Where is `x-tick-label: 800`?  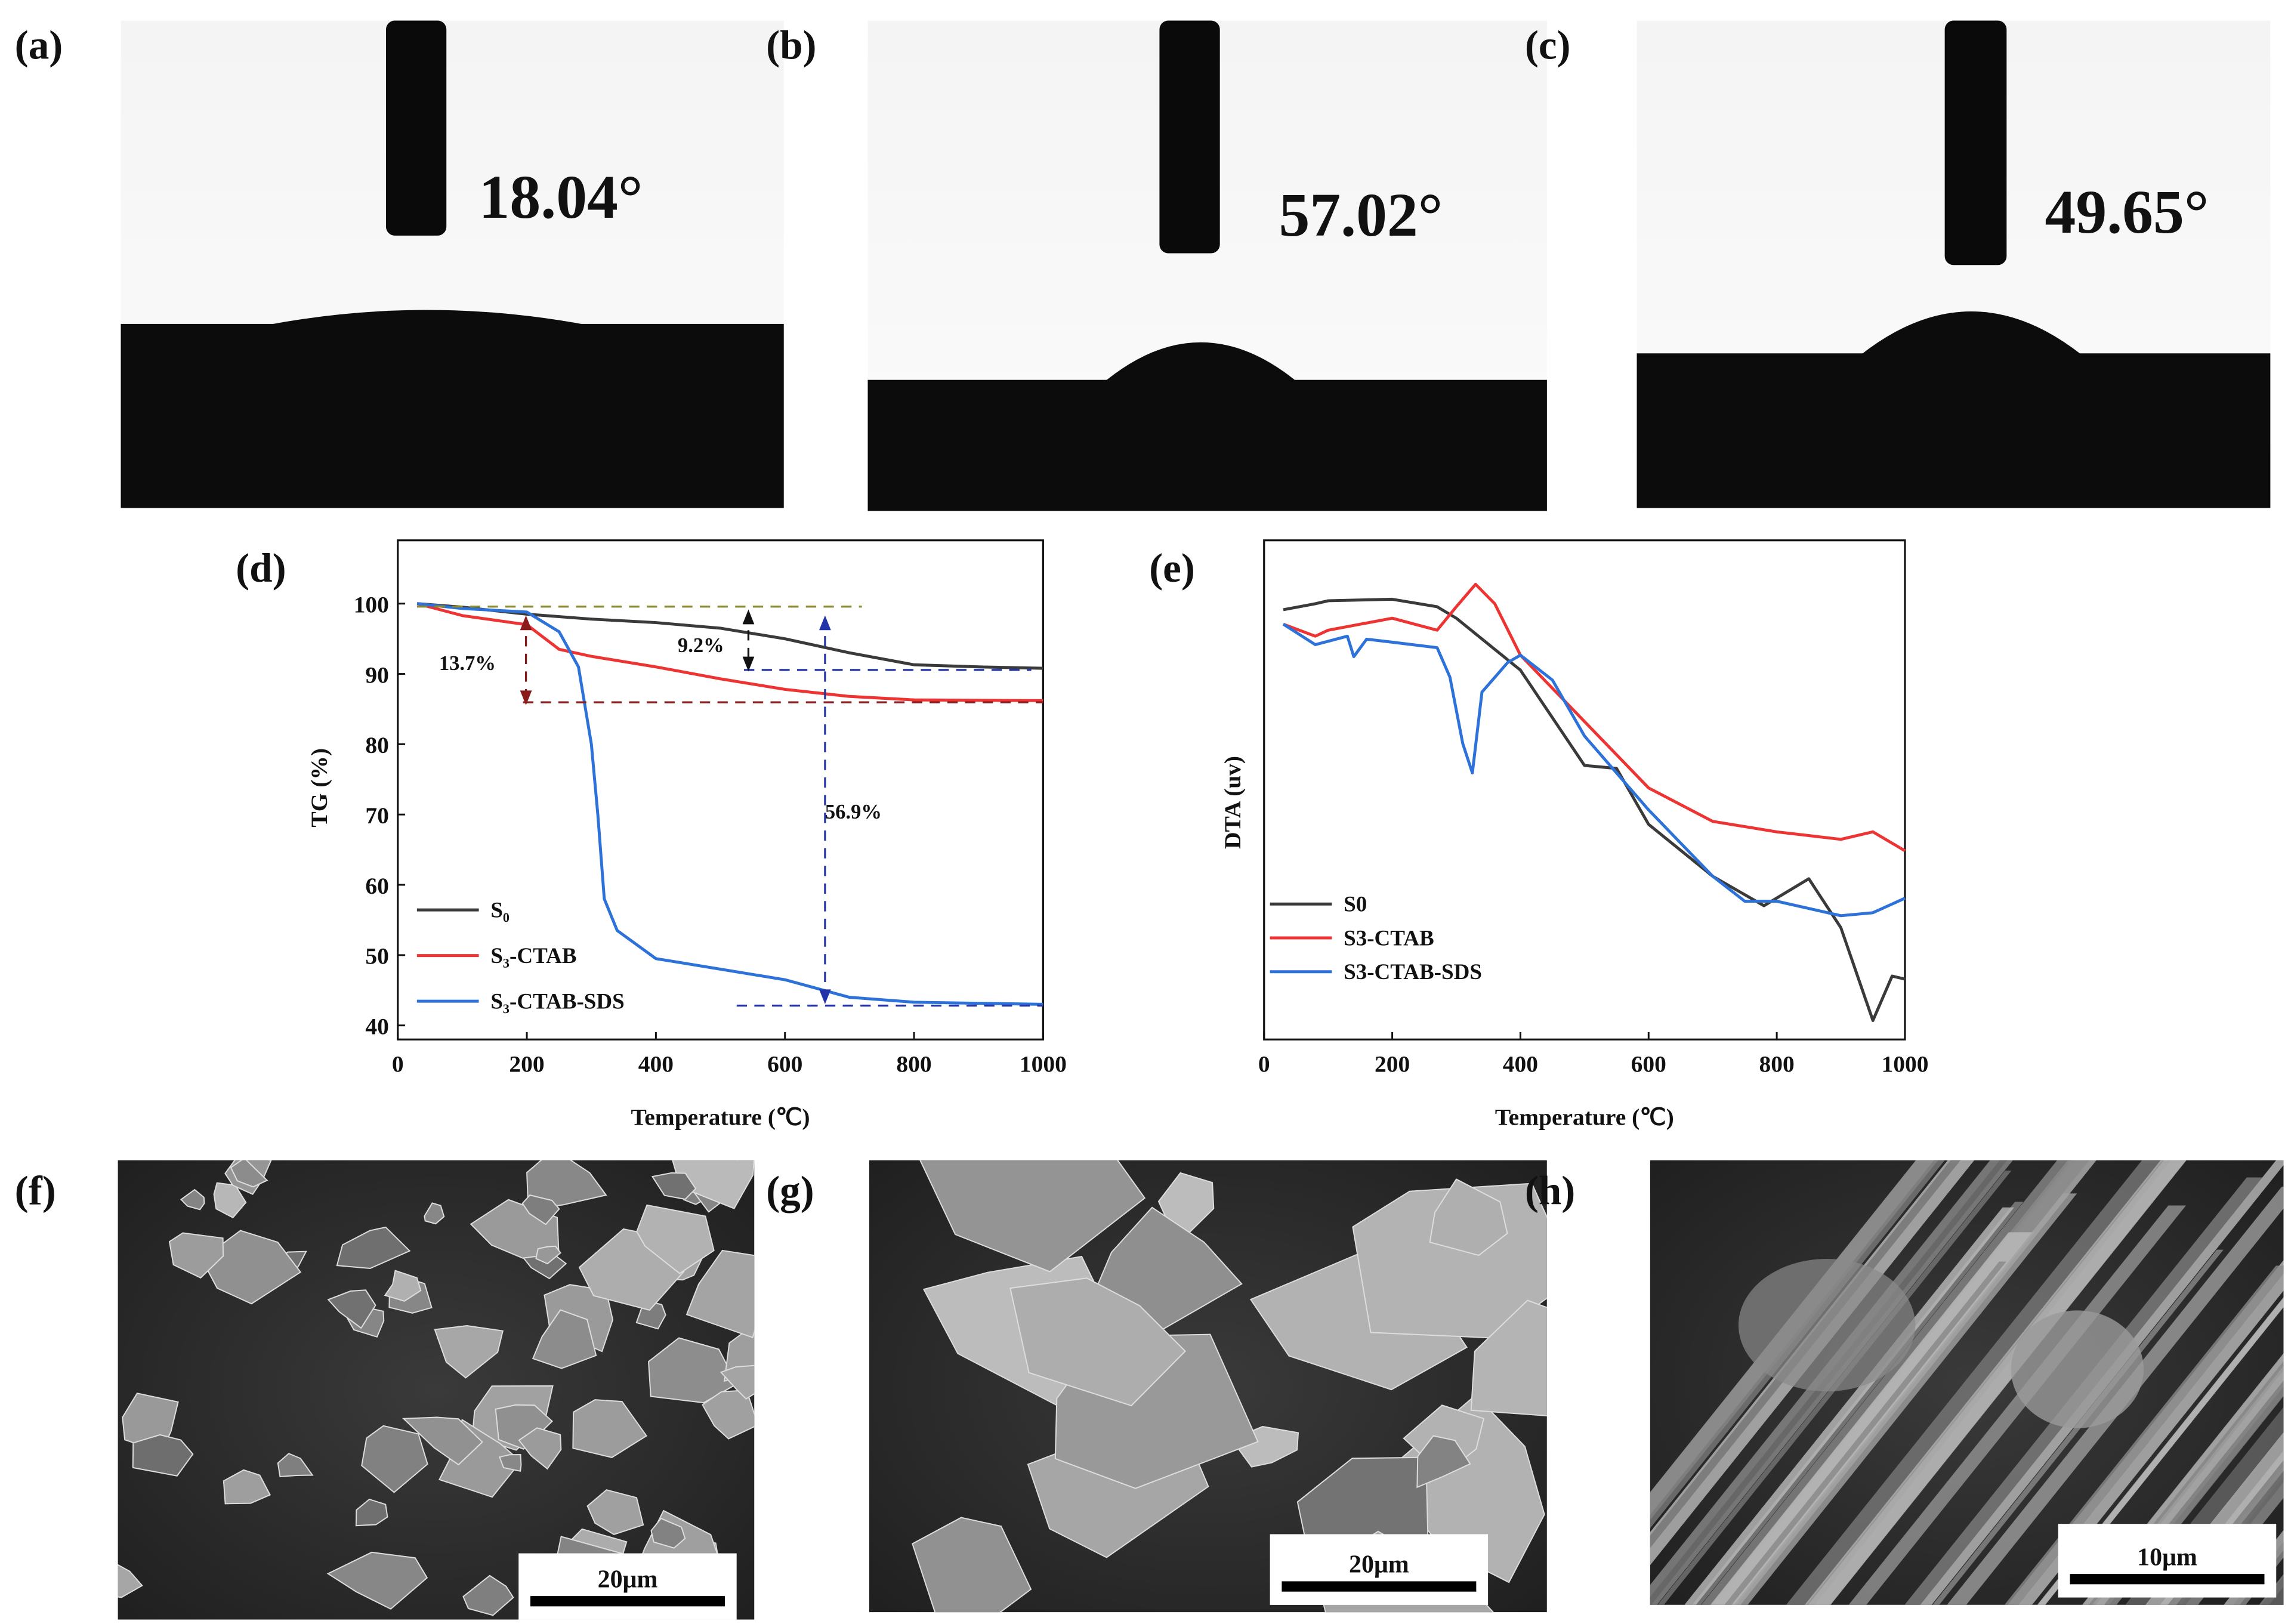 x-tick-label: 800 is located at coordinates (913, 1064).